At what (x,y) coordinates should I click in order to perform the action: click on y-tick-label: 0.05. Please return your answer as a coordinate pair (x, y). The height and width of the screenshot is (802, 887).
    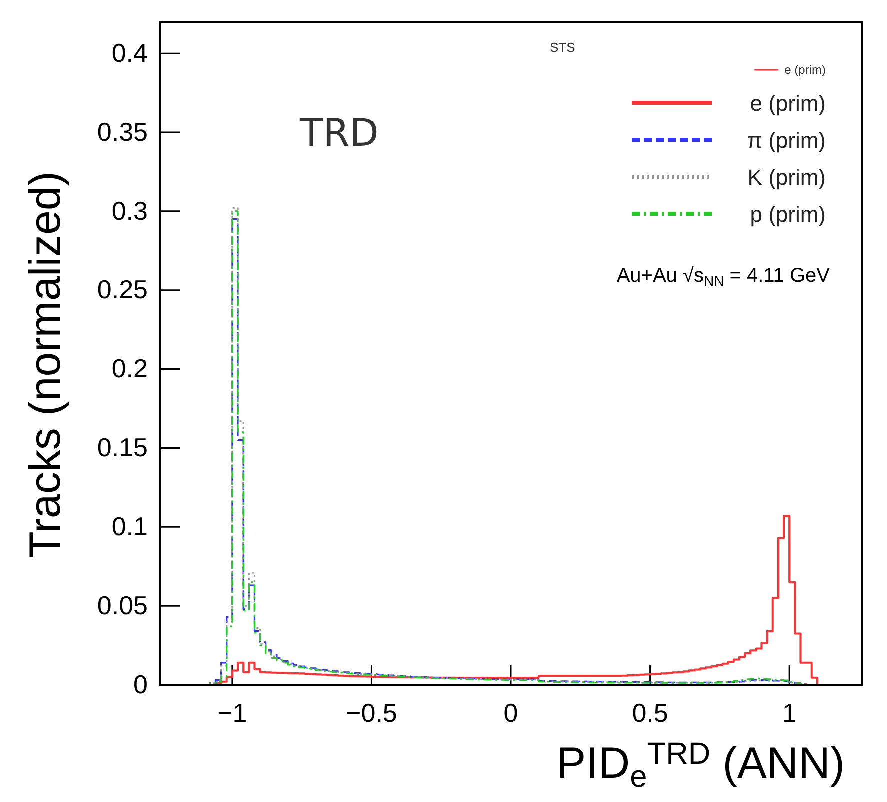
    Looking at the image, I should click on (122, 605).